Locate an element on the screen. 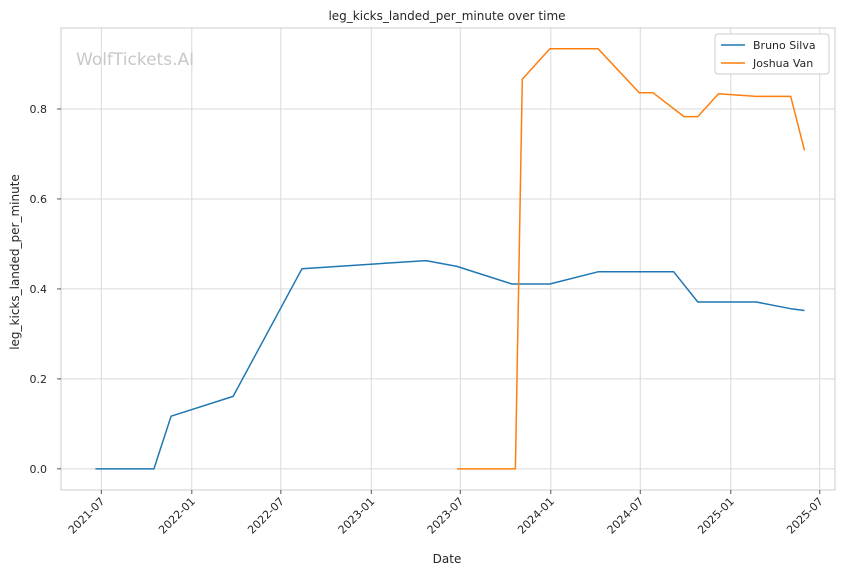 The image size is (844, 575). y-tick-label: 0.2 is located at coordinates (39, 379).